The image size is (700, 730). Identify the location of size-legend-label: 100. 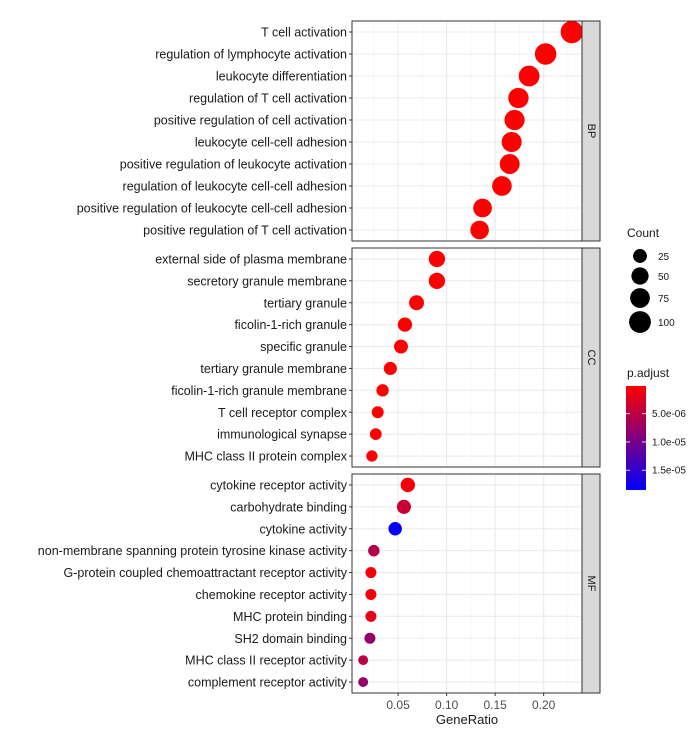
(666, 323).